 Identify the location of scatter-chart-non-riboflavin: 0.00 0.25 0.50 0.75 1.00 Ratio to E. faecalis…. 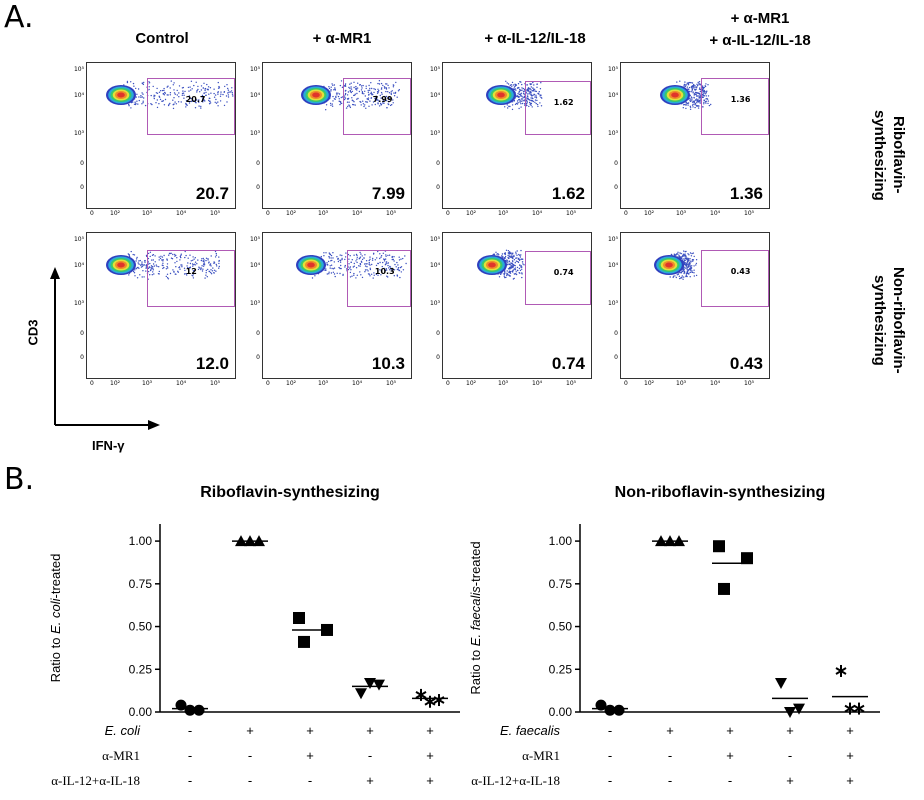
(674, 656).